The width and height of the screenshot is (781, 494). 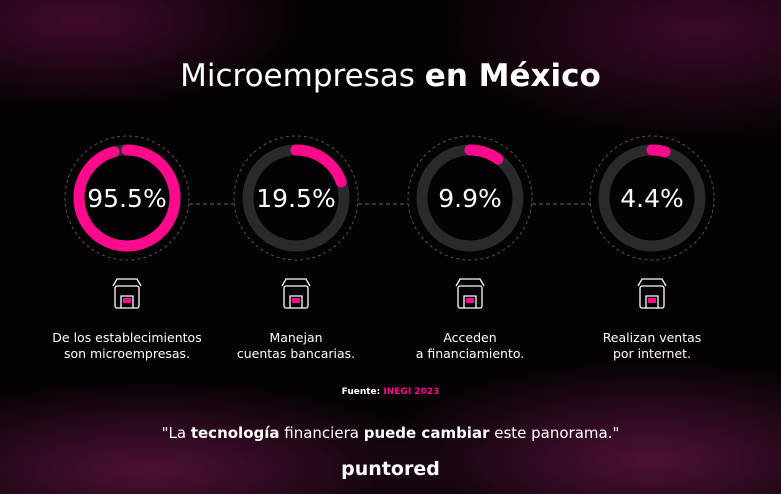 I want to click on source-label: Fuente:, so click(x=362, y=392).